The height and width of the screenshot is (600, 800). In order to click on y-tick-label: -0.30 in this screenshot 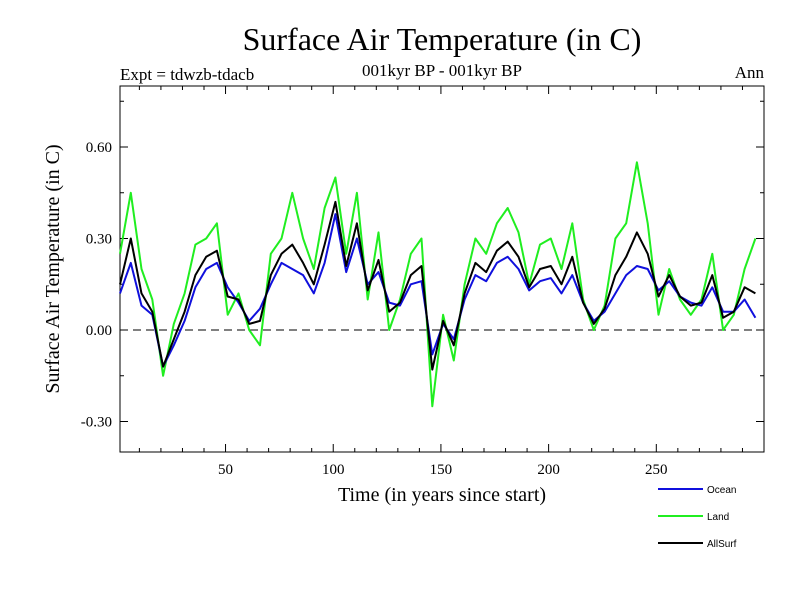, I will do `click(96, 423)`.